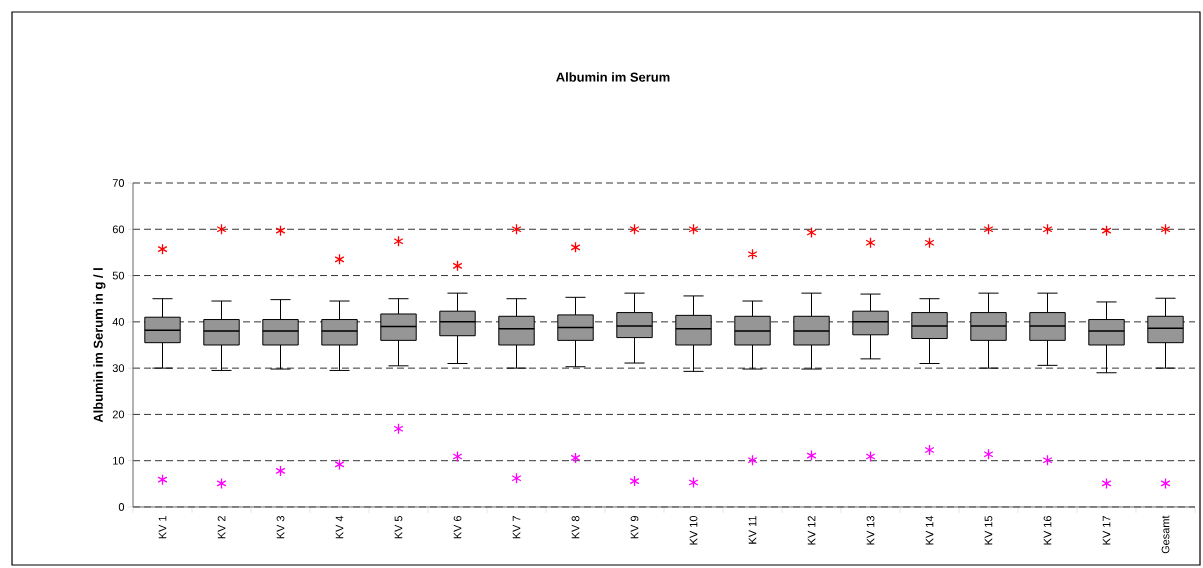 This screenshot has width=1203, height=568. I want to click on y-tick-label: 60, so click(118, 229).